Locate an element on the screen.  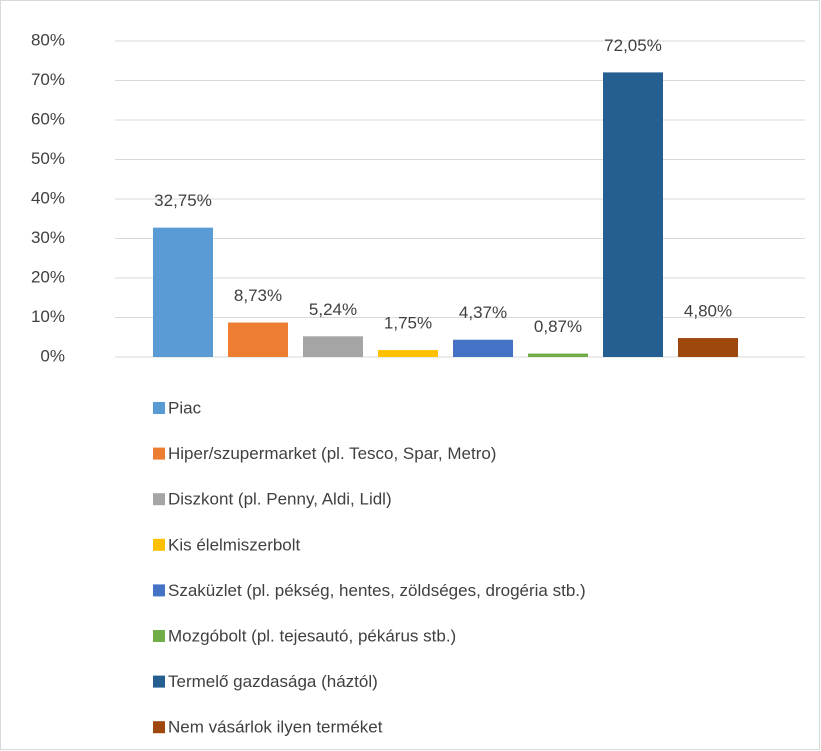
data-label: 8,73% is located at coordinates (258, 295).